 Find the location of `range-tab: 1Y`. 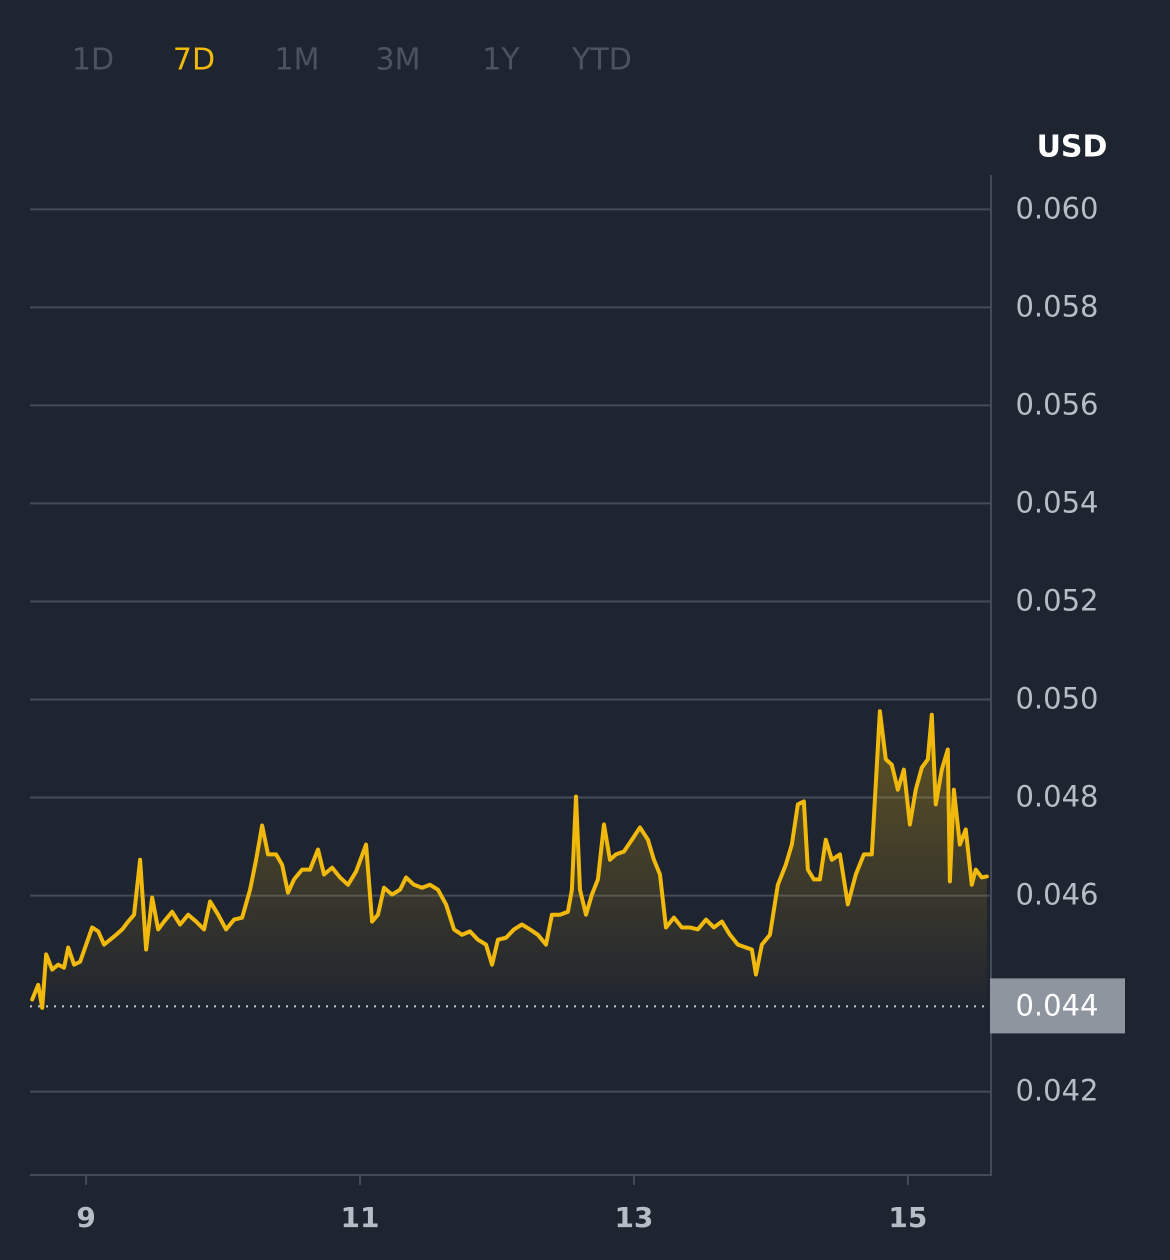

range-tab: 1Y is located at coordinates (501, 60).